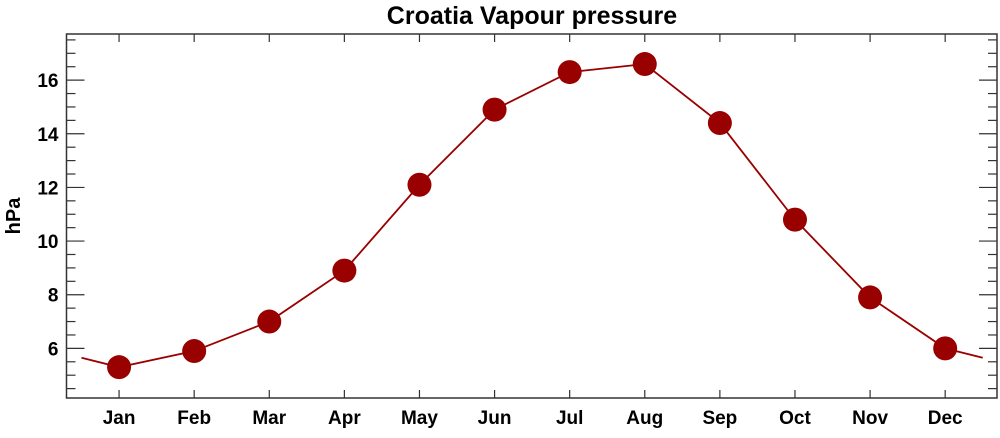  I want to click on x-tick-label: May, so click(419, 418).